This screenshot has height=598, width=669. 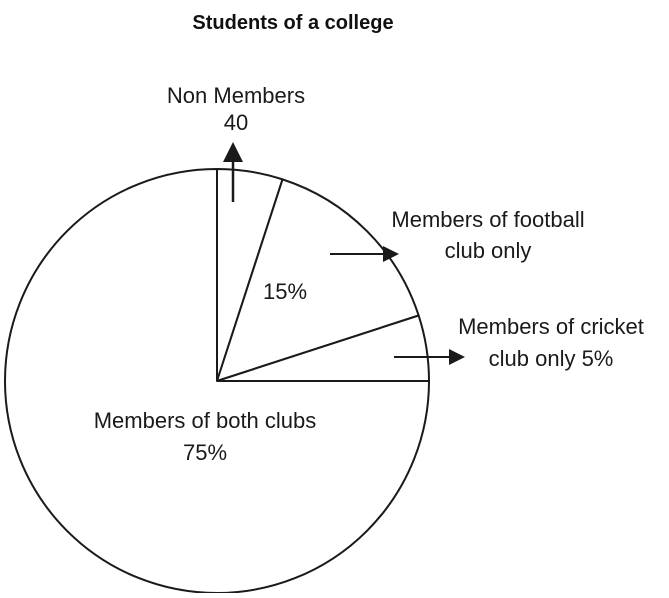 I want to click on both-clubs-percent: 75%, so click(x=205, y=452).